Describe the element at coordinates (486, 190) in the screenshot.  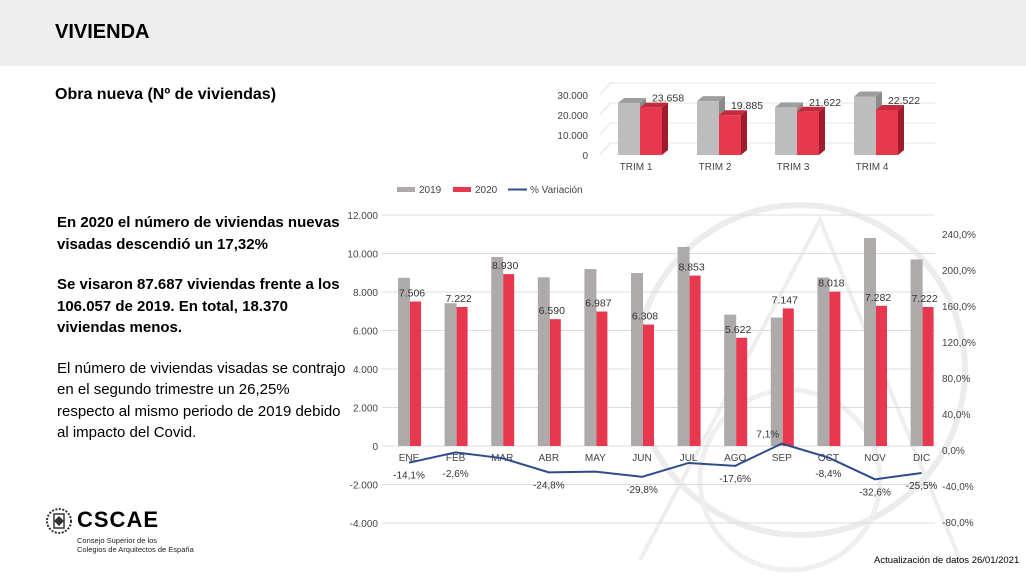
I see `legend-label: 2020` at that location.